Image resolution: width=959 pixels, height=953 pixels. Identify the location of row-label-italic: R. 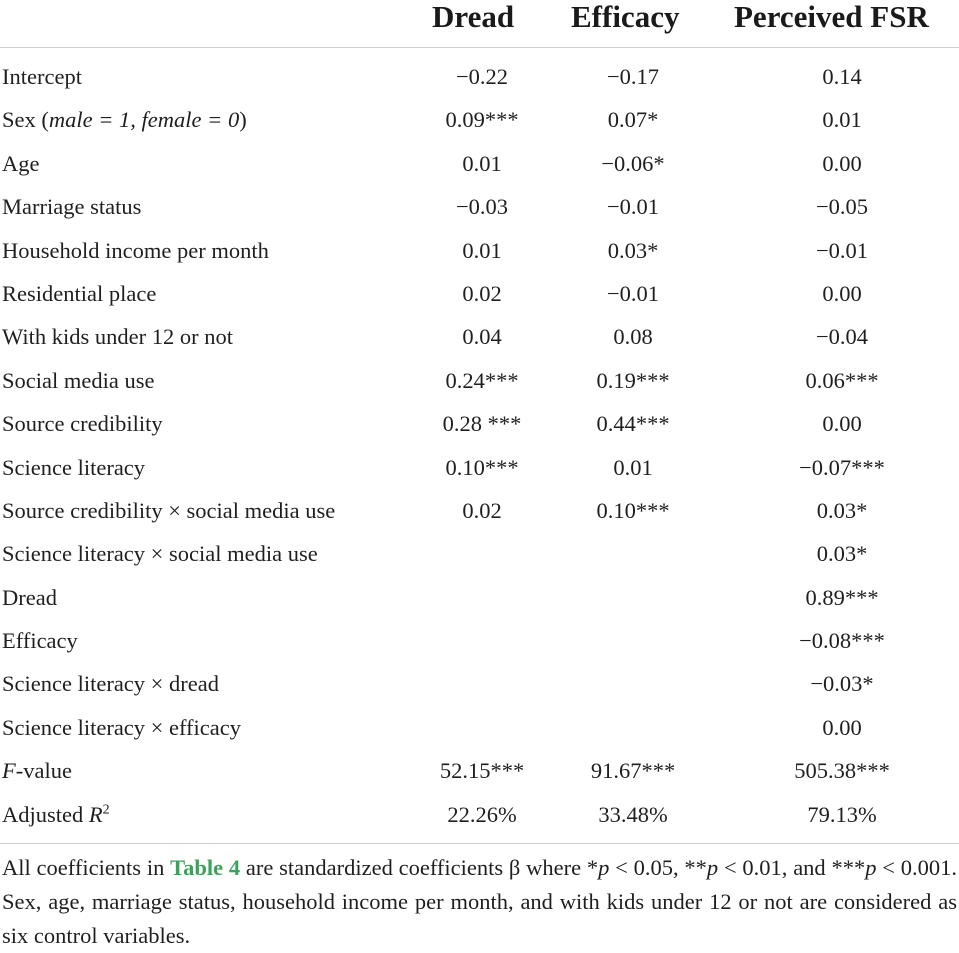
(95, 814).